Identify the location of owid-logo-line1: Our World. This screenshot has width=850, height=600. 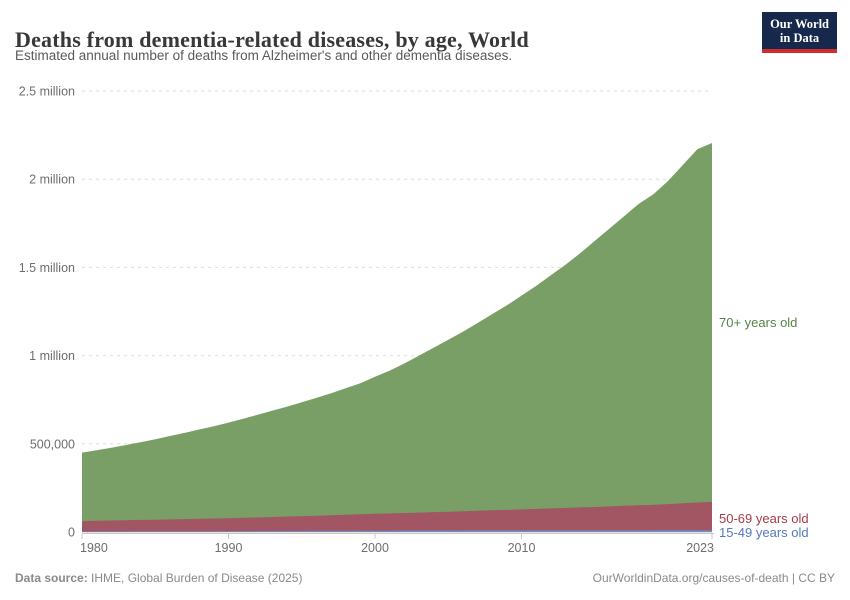
(799, 24).